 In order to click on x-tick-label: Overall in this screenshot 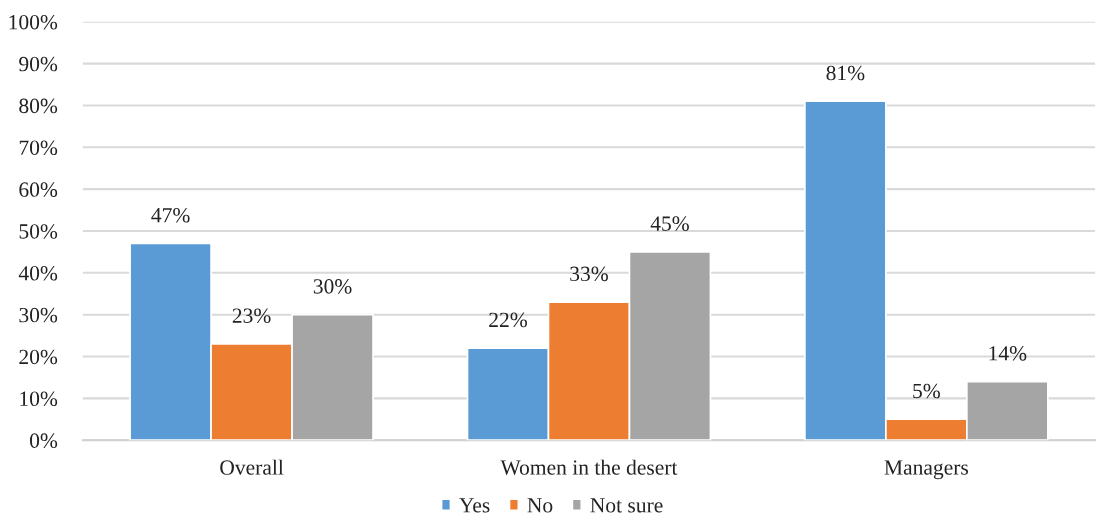, I will do `click(252, 467)`.